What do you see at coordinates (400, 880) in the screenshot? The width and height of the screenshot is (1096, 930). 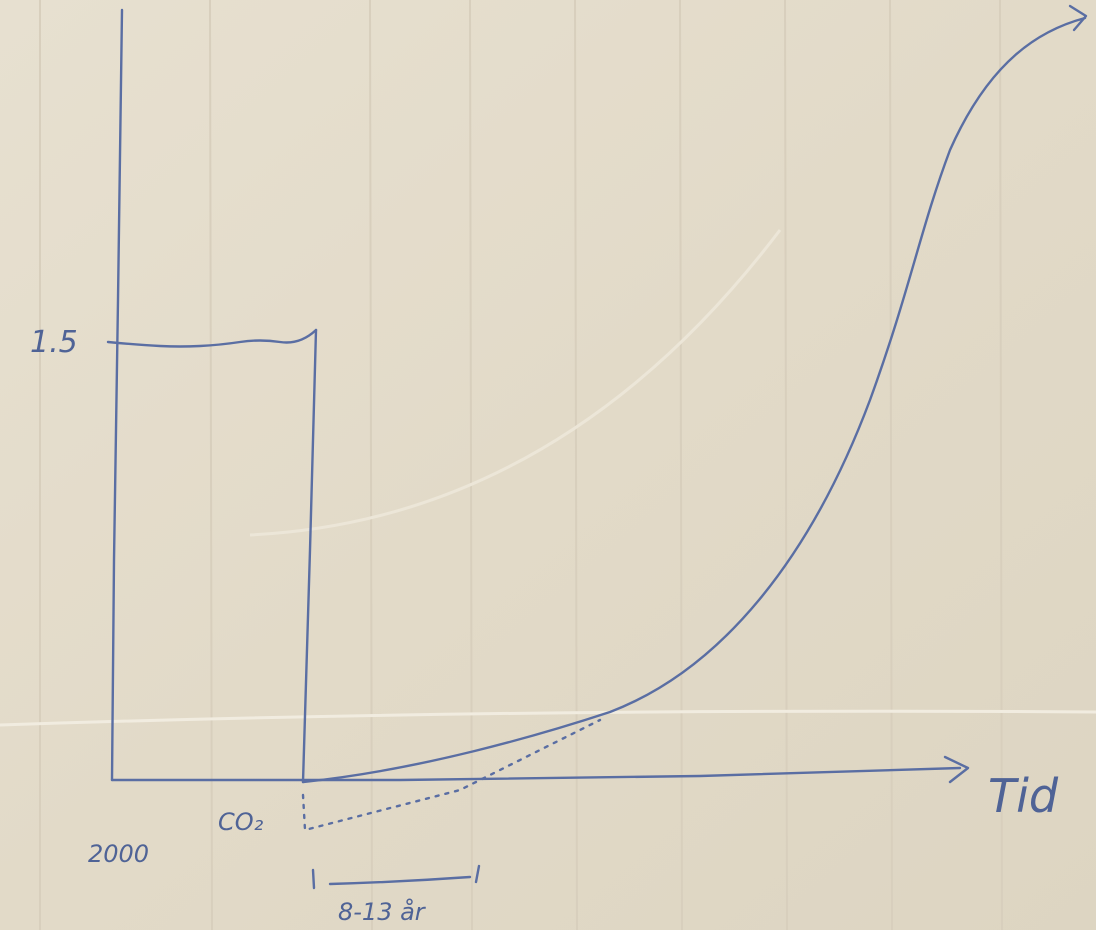 I see `bracket-line` at bounding box center [400, 880].